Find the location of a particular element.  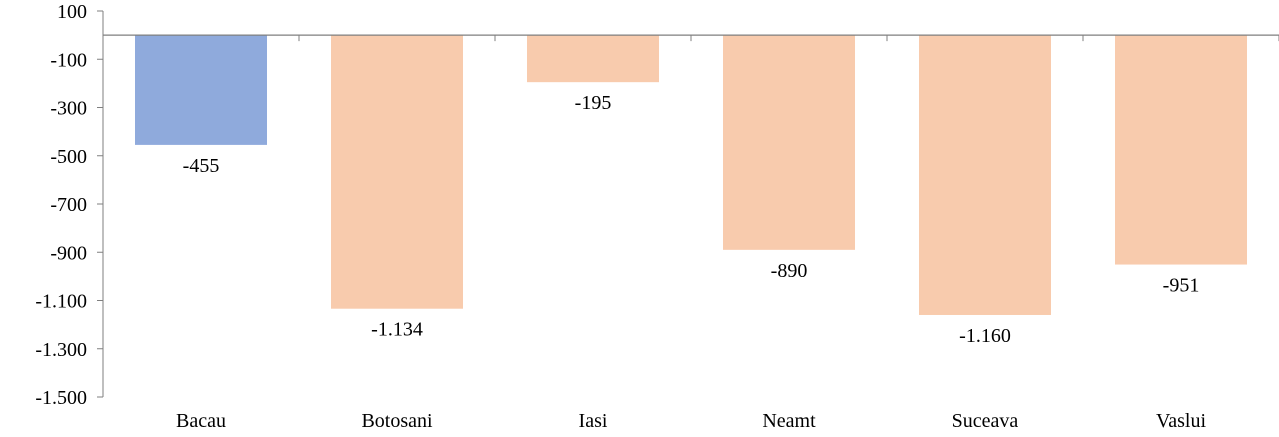

x-tick-label-neamt: Neamt is located at coordinates (789, 421).